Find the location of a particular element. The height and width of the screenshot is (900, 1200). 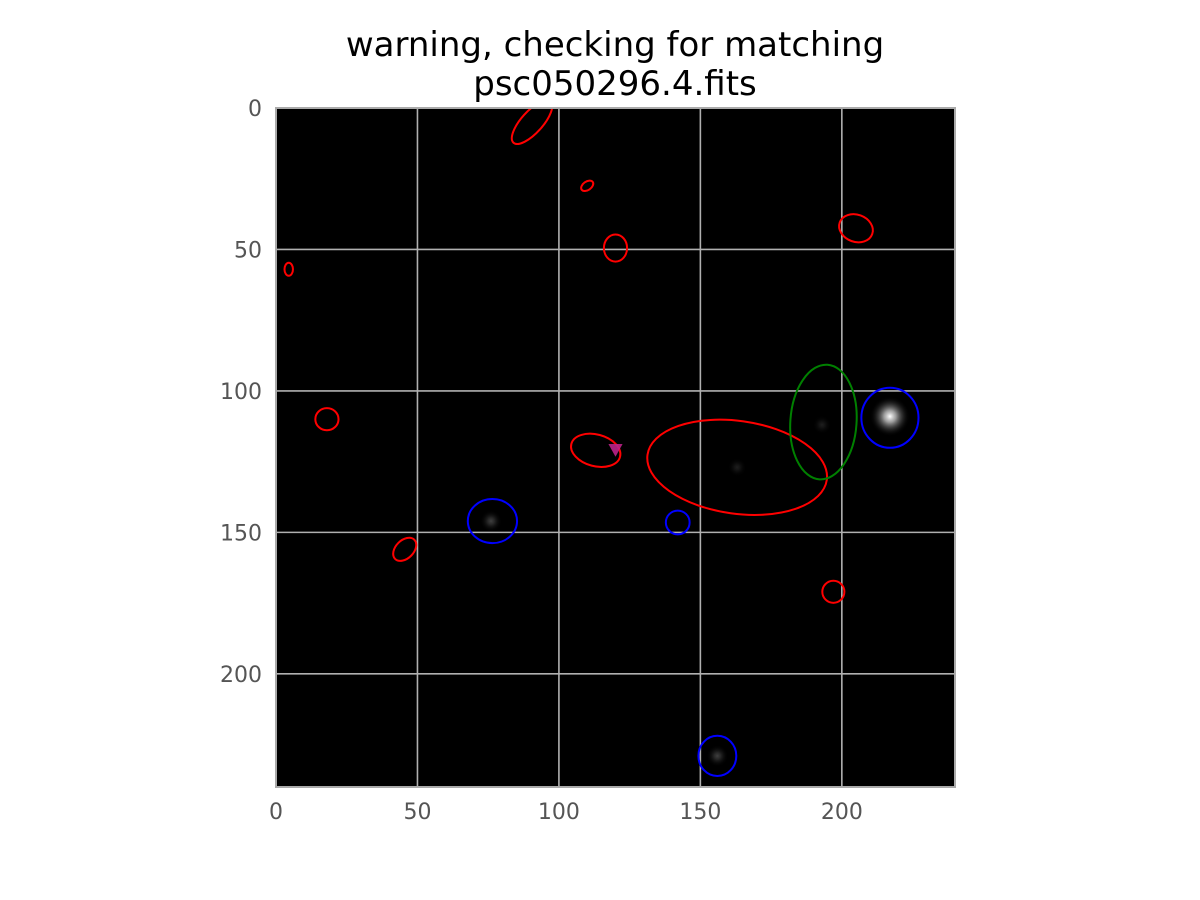

x-tick-label: 200 is located at coordinates (842, 812).